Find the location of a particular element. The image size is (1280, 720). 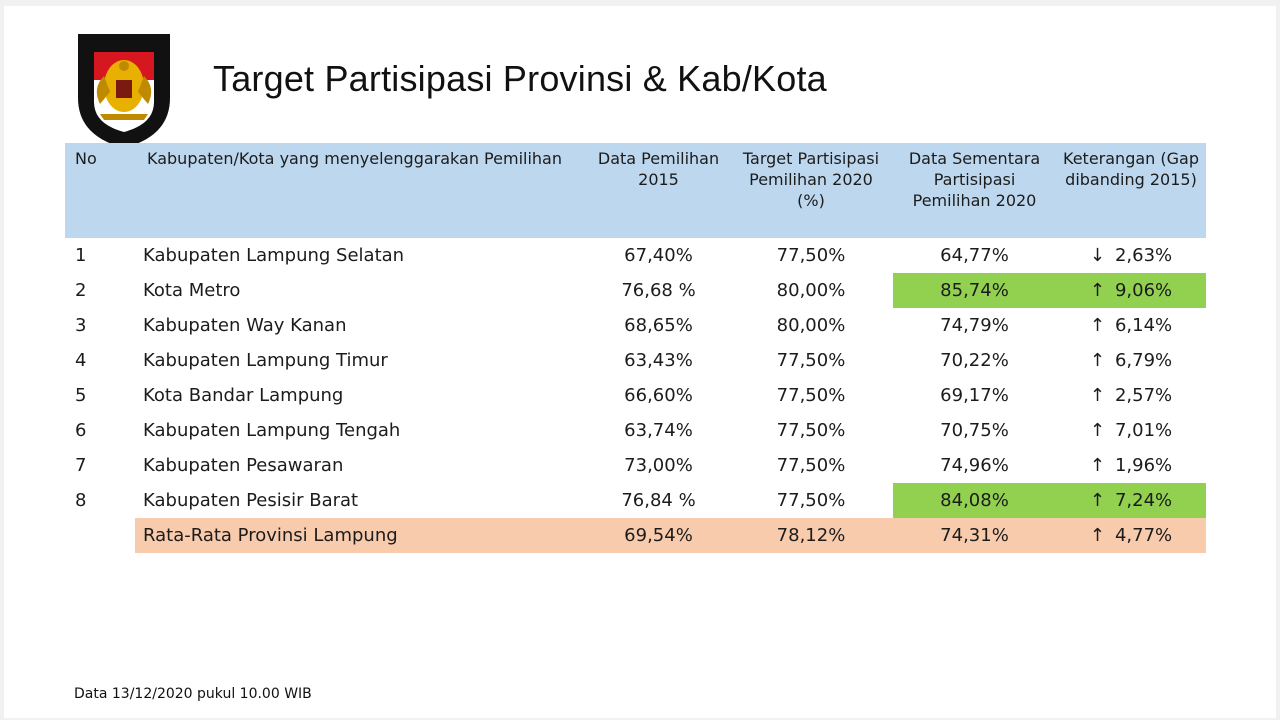

sementara-2020-cell: 74,31% is located at coordinates (974, 535).